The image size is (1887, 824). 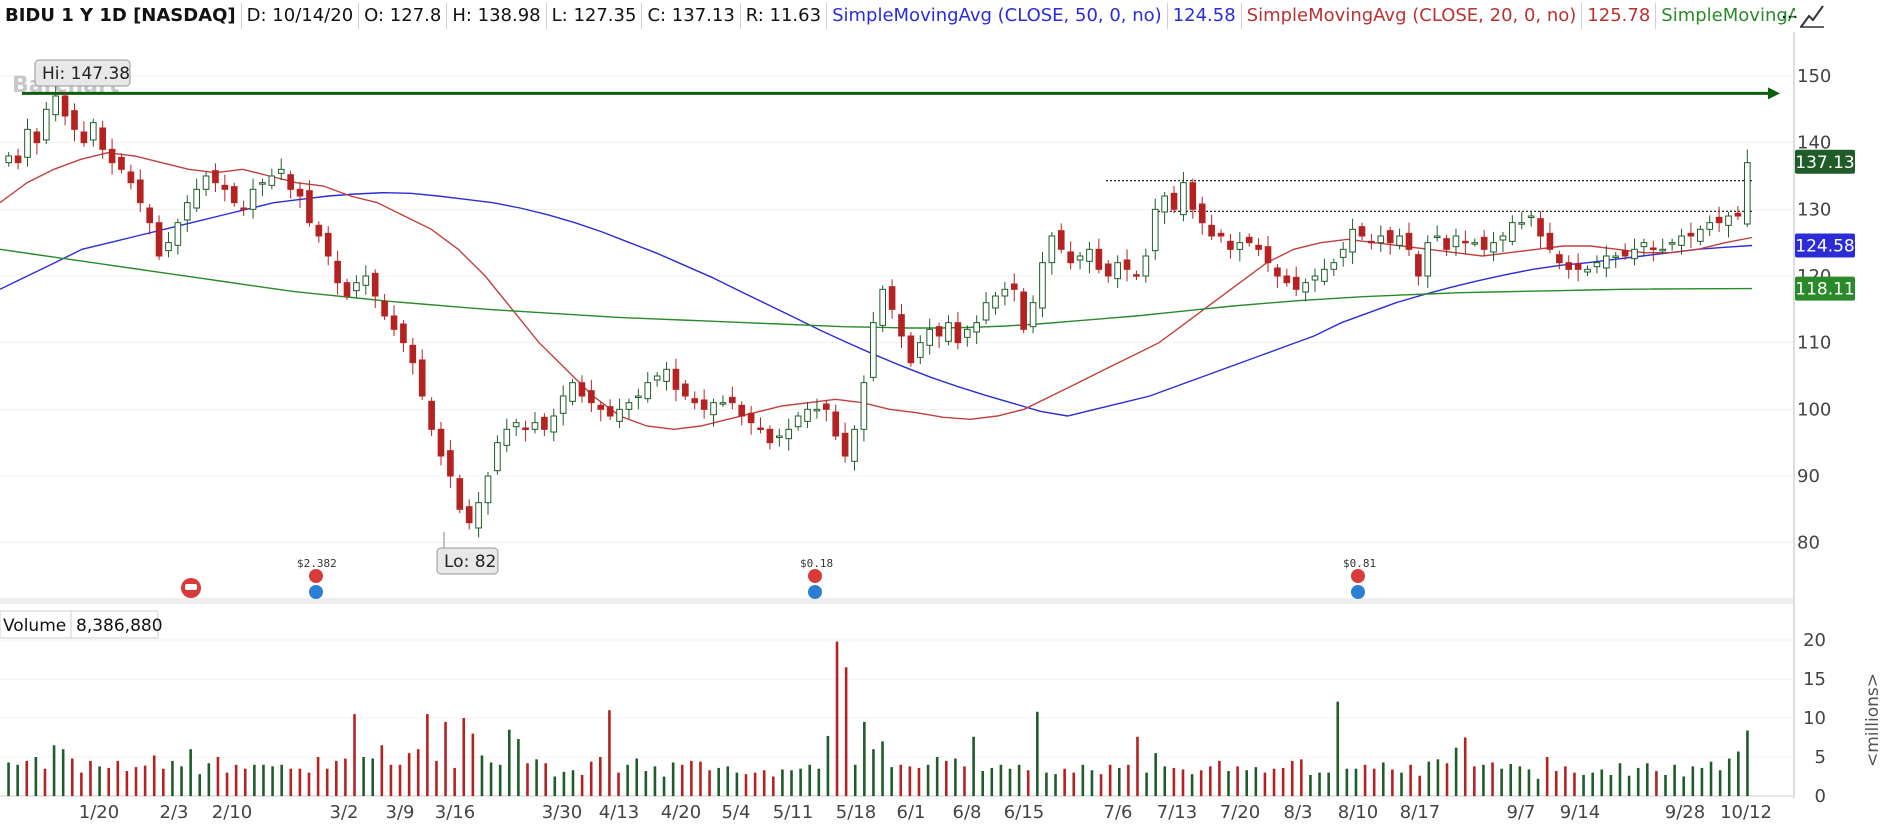 What do you see at coordinates (1725, 16) in the screenshot?
I see `sma200-label: SimpleMovingAvg (CLOSE, 200, 0, no)` at bounding box center [1725, 16].